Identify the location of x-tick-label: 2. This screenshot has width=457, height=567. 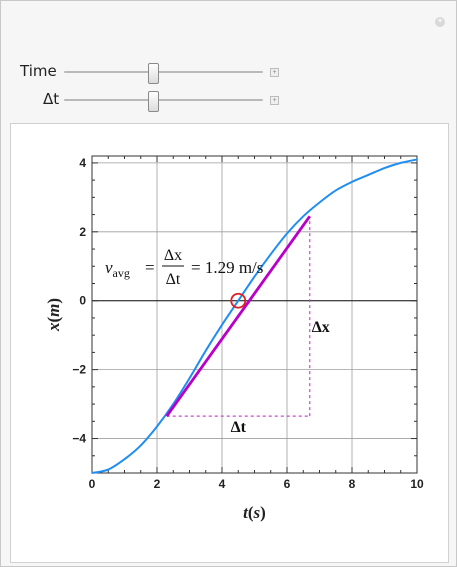
(157, 484).